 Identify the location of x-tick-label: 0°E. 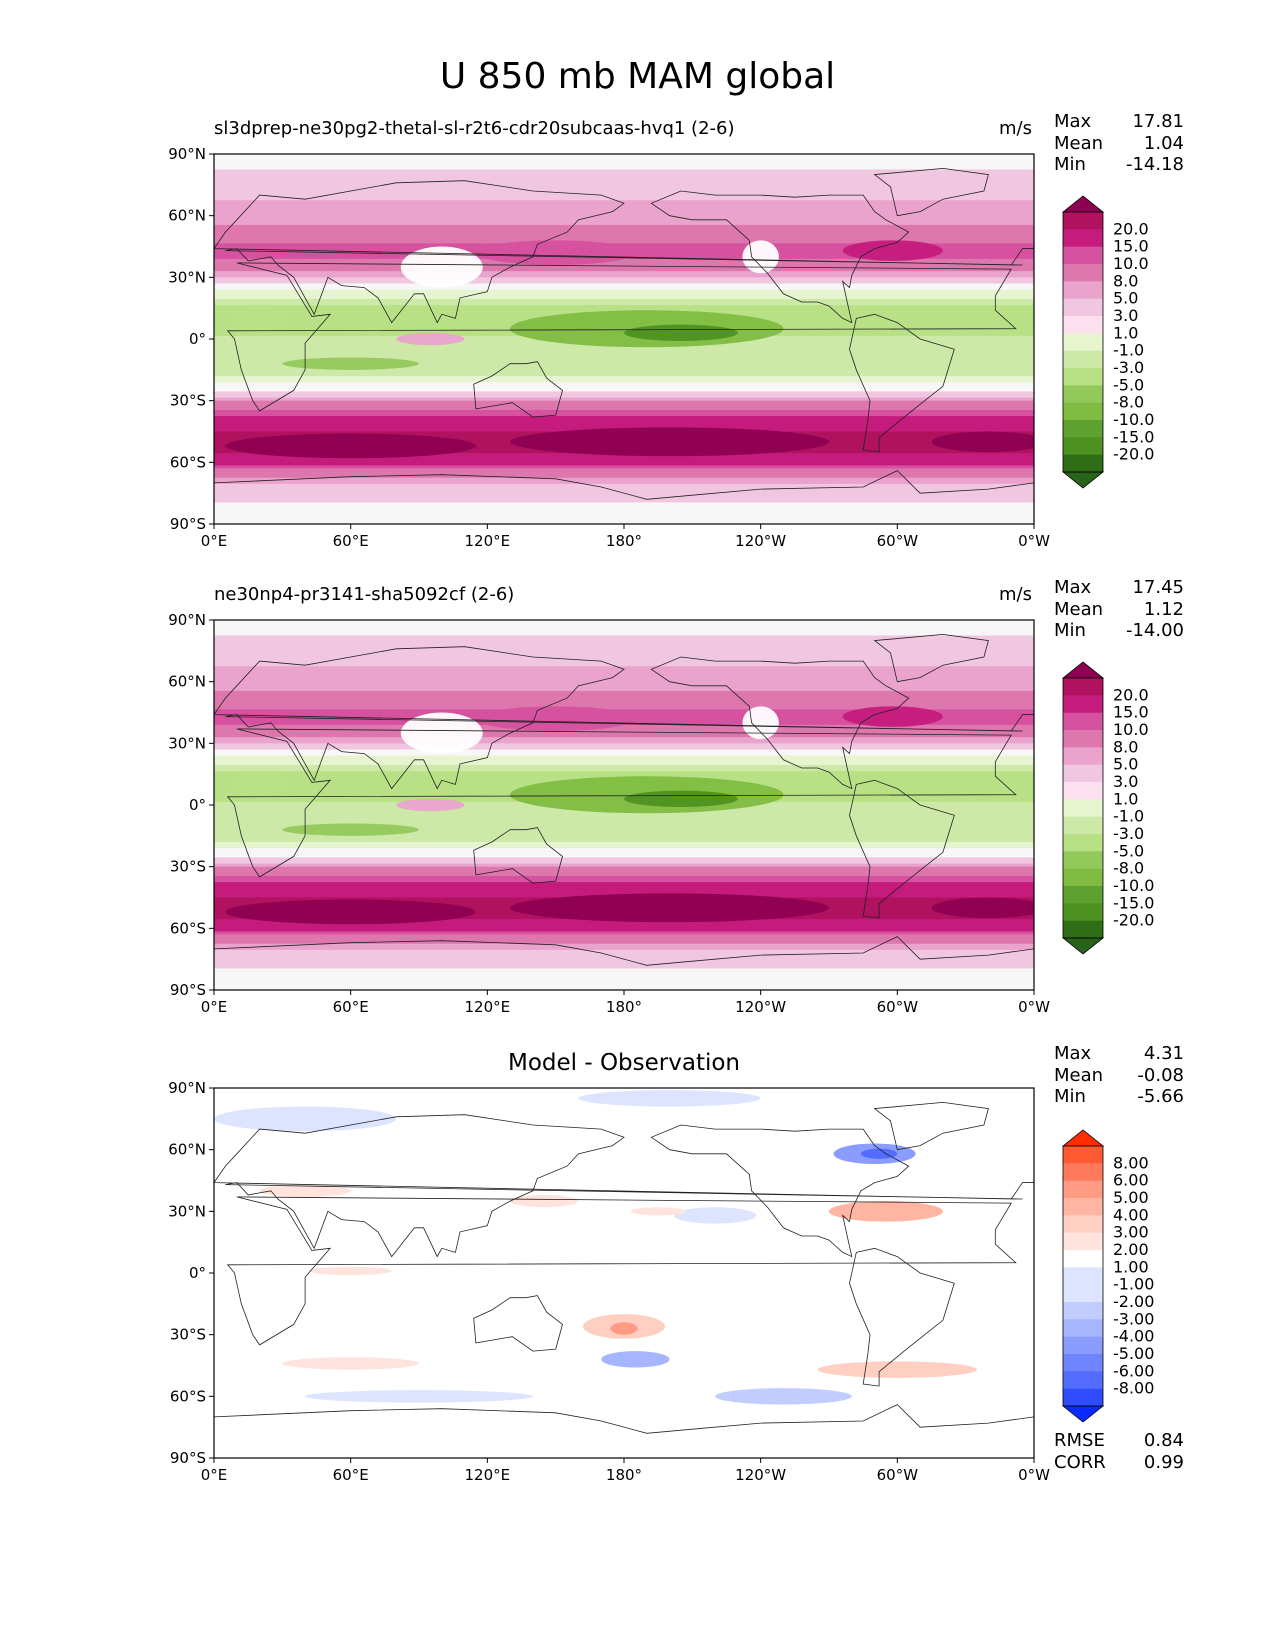
(214, 1475).